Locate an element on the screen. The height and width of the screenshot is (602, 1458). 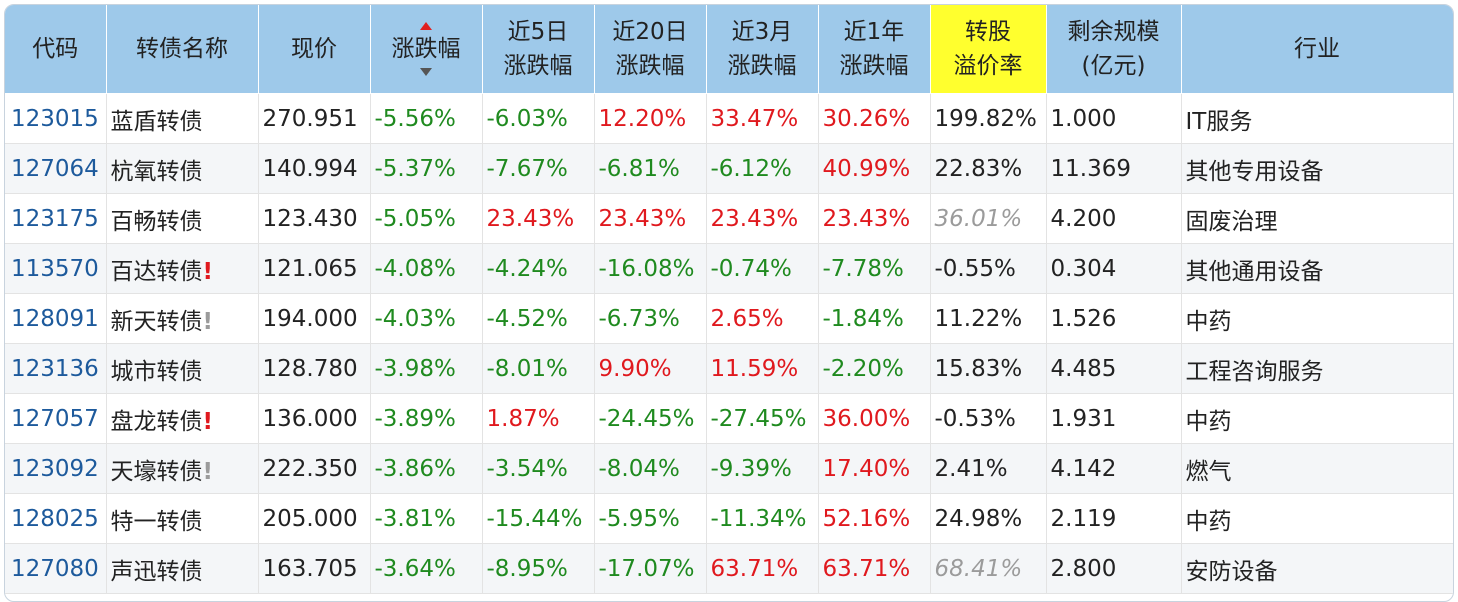
bond-name-cell: 盘龙转债! is located at coordinates (182, 418).